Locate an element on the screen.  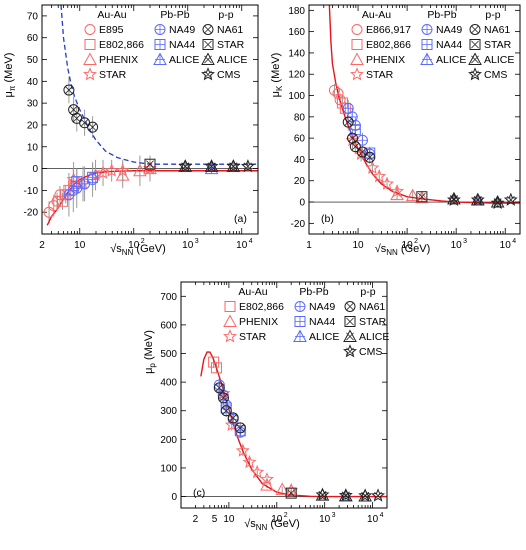
panel-label: (c) is located at coordinates (199, 493).